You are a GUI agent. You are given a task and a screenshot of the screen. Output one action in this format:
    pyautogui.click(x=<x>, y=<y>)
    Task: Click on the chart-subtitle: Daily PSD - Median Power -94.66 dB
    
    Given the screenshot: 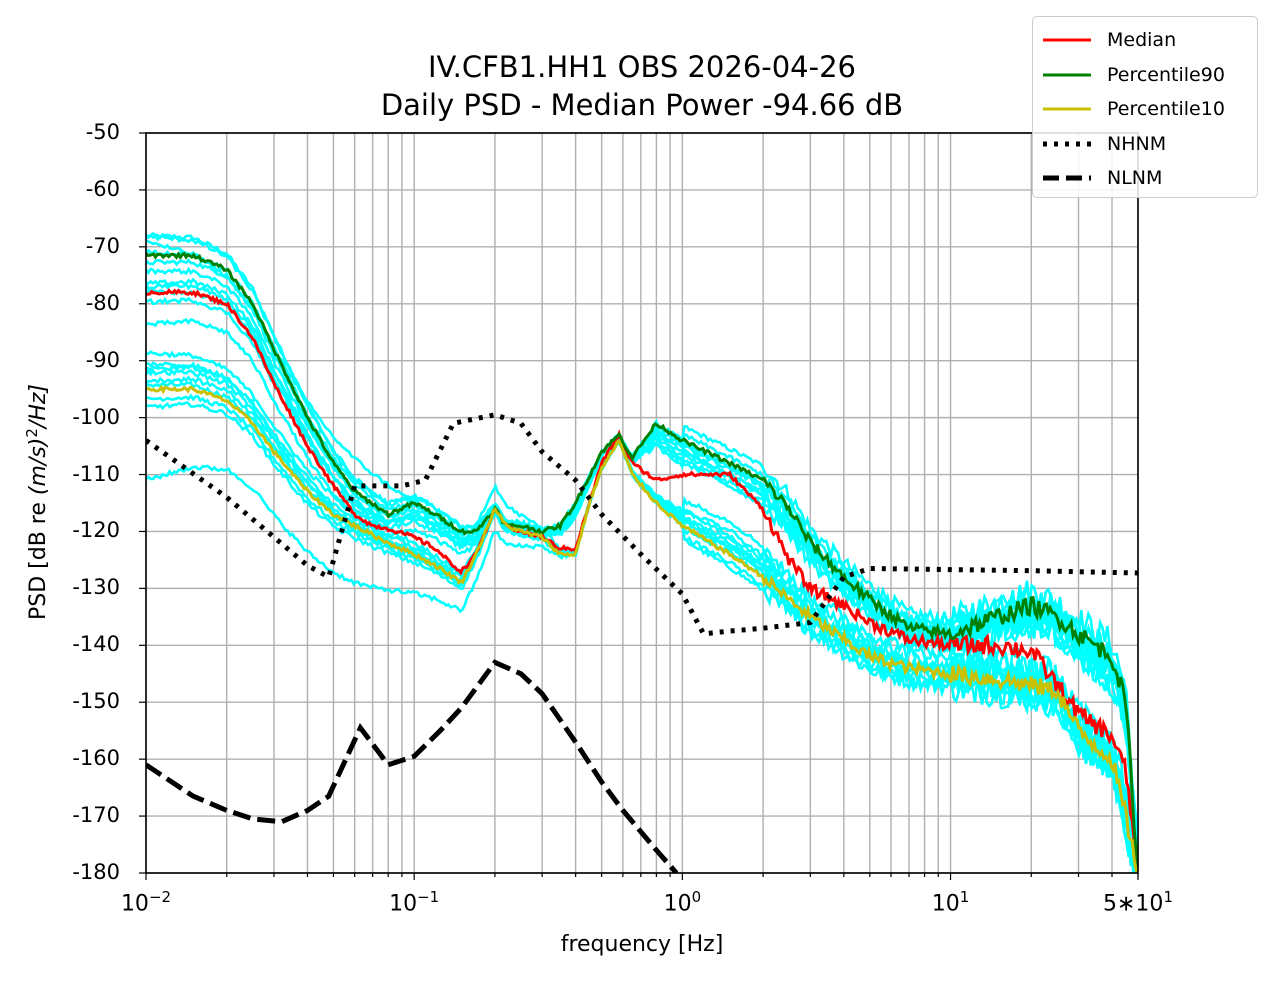 What is the action you would take?
    pyautogui.click(x=642, y=105)
    